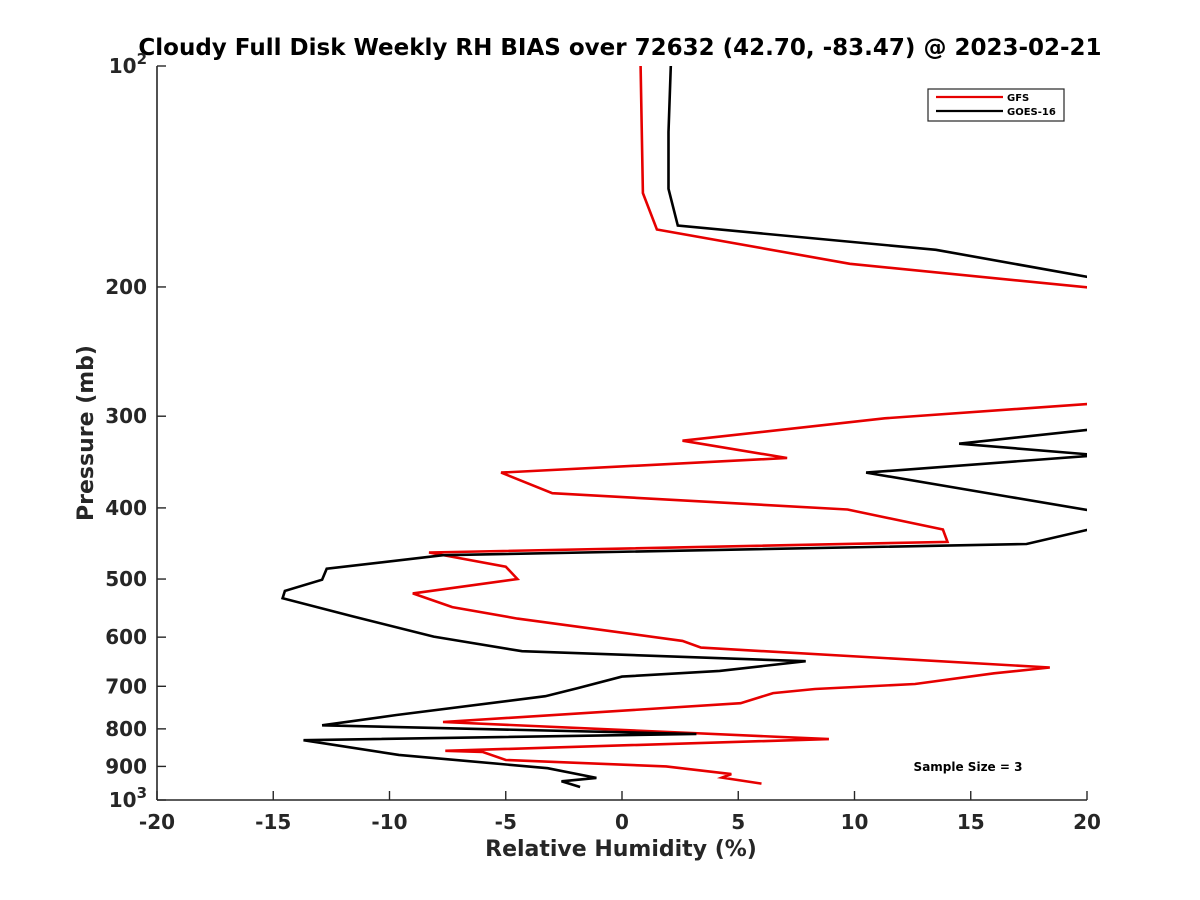 The image size is (1200, 900). I want to click on x-tick-label: -20, so click(157, 822).